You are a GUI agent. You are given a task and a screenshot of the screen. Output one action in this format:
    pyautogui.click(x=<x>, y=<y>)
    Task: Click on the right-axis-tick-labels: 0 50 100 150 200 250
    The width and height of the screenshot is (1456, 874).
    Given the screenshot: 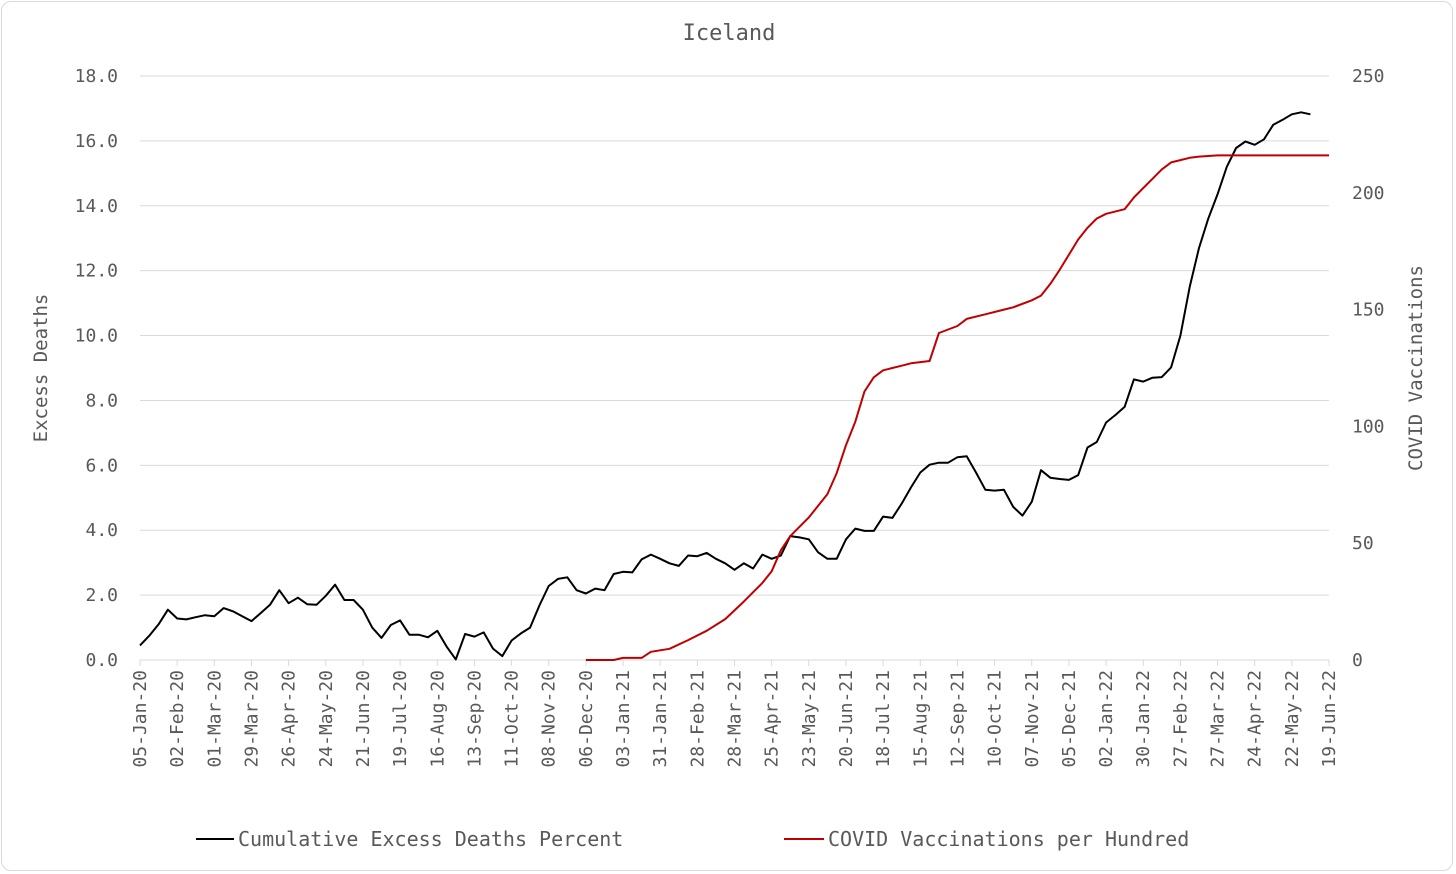 What is the action you would take?
    pyautogui.click(x=1368, y=368)
    